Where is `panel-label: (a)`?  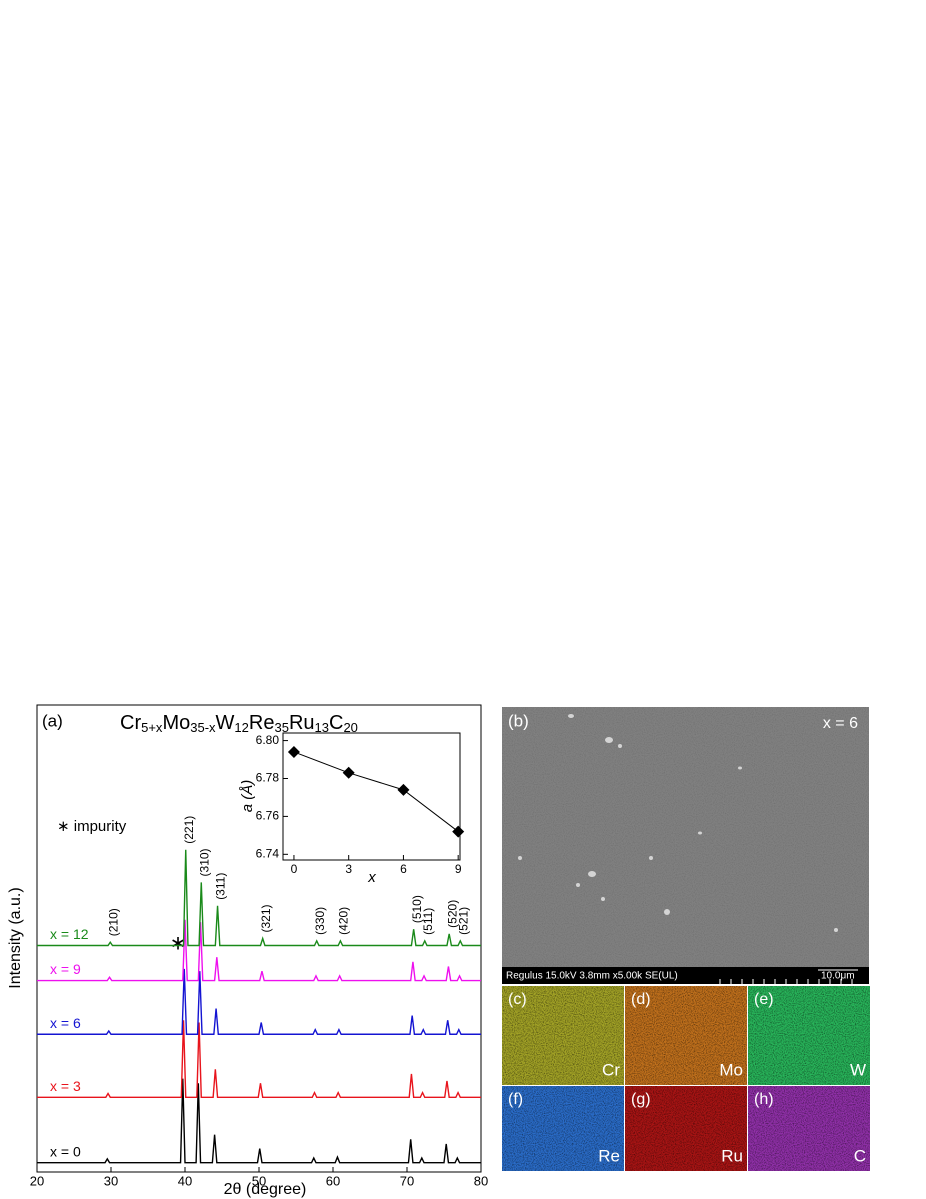
panel-label: (a) is located at coordinates (52, 720).